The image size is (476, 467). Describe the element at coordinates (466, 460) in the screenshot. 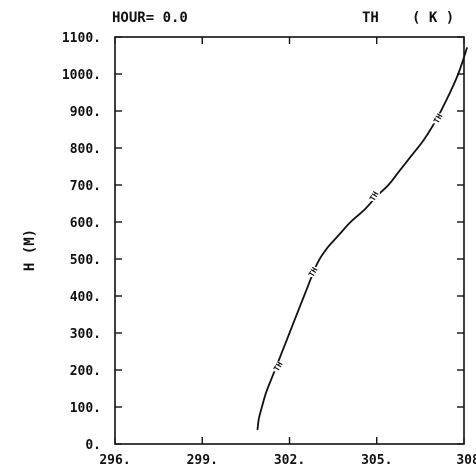

I see `x-tick-label: 308.` at that location.